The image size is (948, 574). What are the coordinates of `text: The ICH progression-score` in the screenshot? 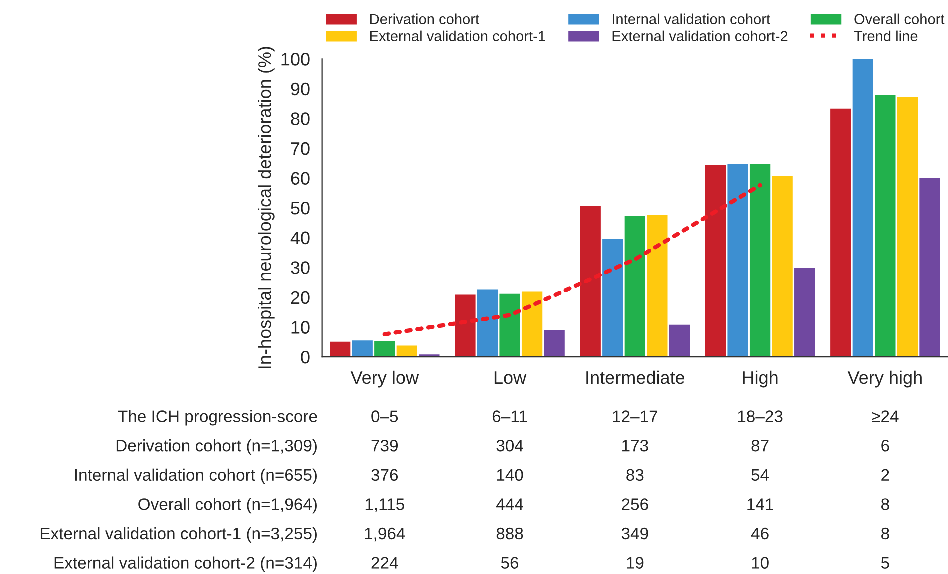 It's located at (218, 418).